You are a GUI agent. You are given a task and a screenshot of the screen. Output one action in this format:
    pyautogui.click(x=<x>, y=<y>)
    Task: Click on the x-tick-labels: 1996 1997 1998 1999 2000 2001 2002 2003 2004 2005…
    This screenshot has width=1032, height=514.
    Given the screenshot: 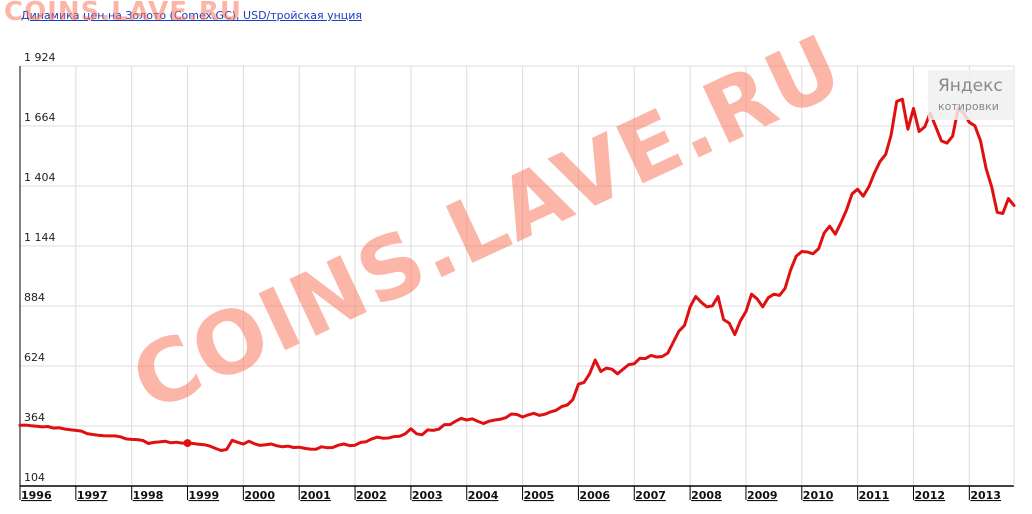 What is the action you would take?
    pyautogui.click(x=510, y=494)
    